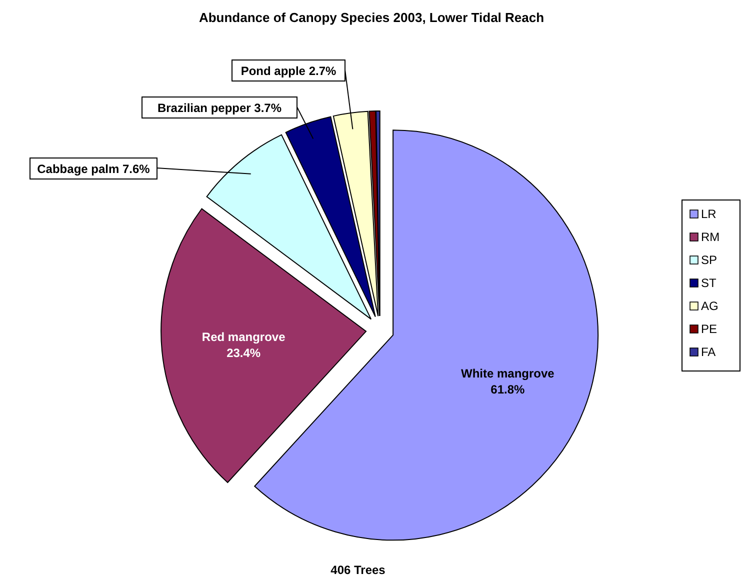 Image resolution: width=743 pixels, height=581 pixels. Describe the element at coordinates (244, 345) in the screenshot. I see `data-label: Red mangrove 23.4%` at that location.